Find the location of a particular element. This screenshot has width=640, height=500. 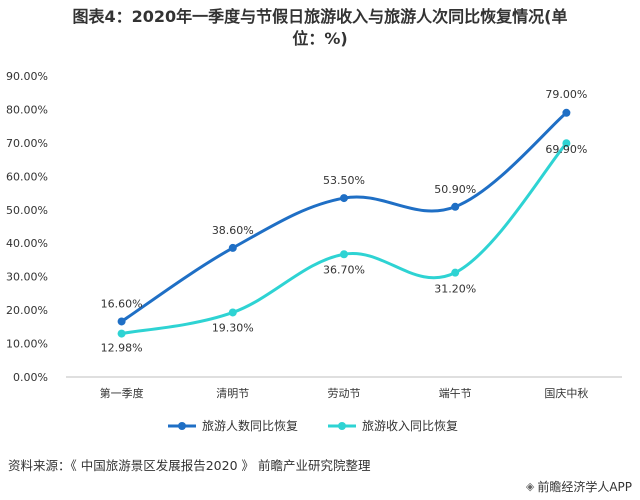

y-tick-label: 40.00% is located at coordinates (27, 243).